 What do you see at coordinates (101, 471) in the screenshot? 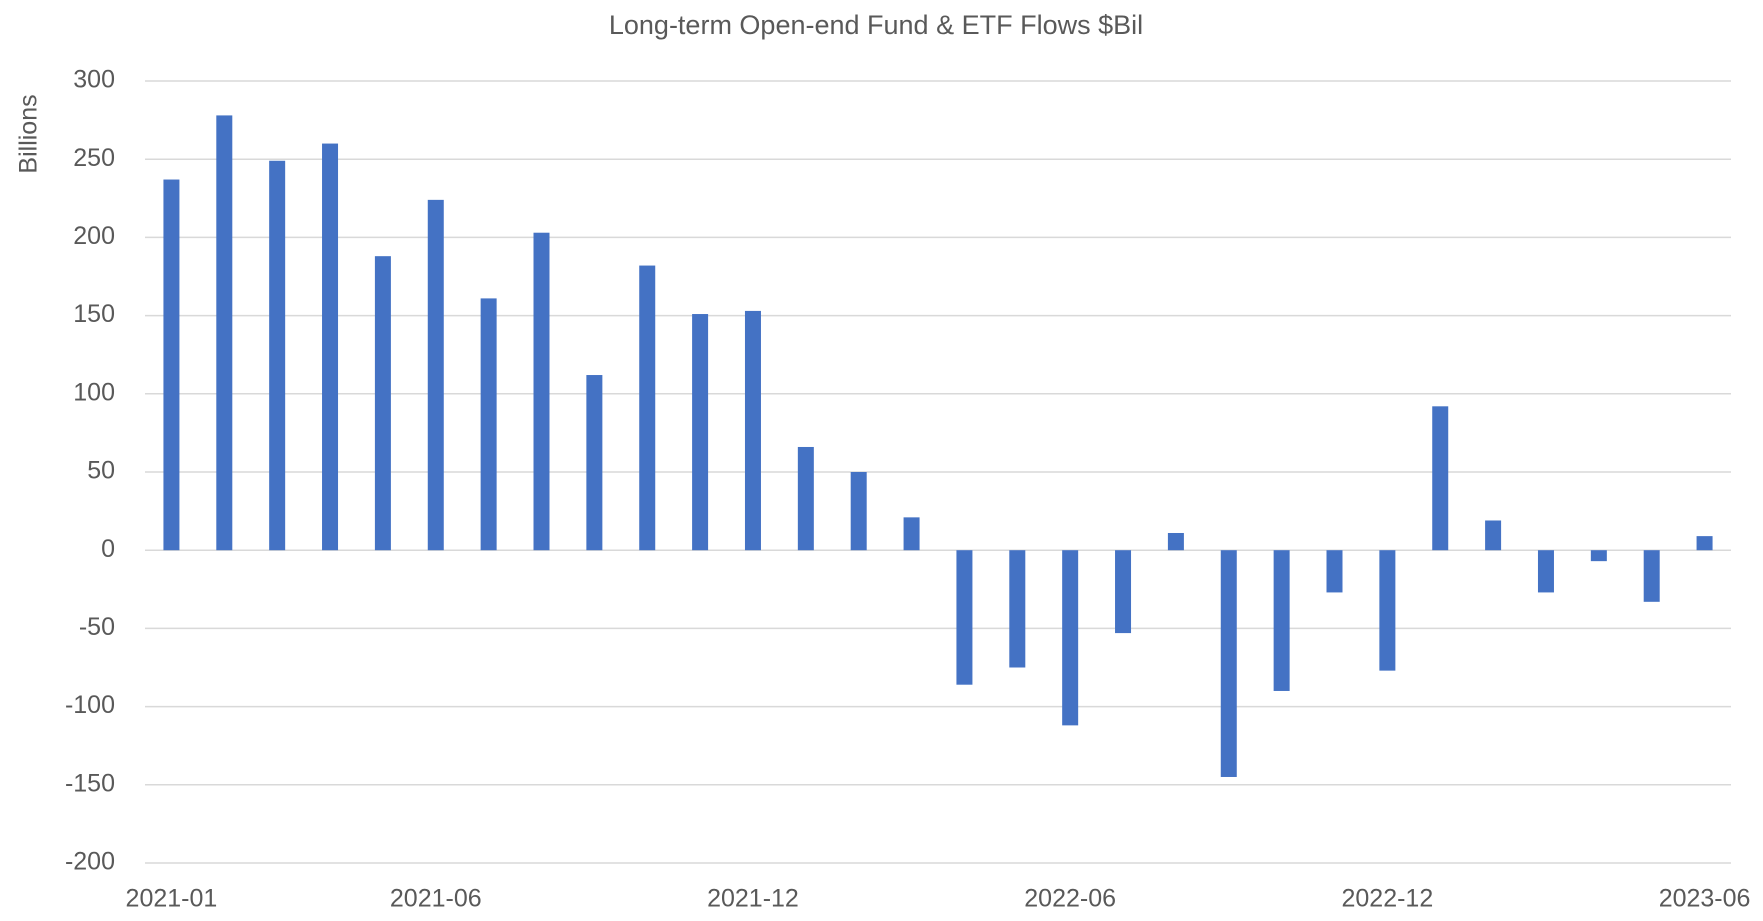
I see `y-tick-label: 50` at bounding box center [101, 471].